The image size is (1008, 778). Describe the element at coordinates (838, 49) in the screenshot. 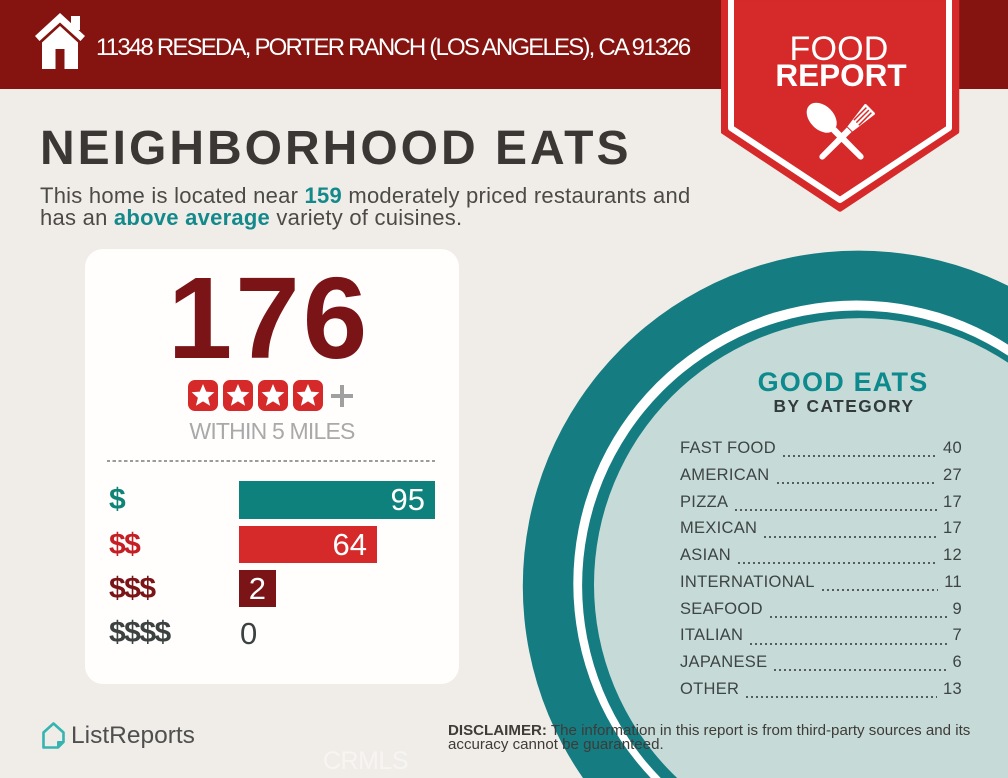

I see `svg-text: FOOD` at that location.